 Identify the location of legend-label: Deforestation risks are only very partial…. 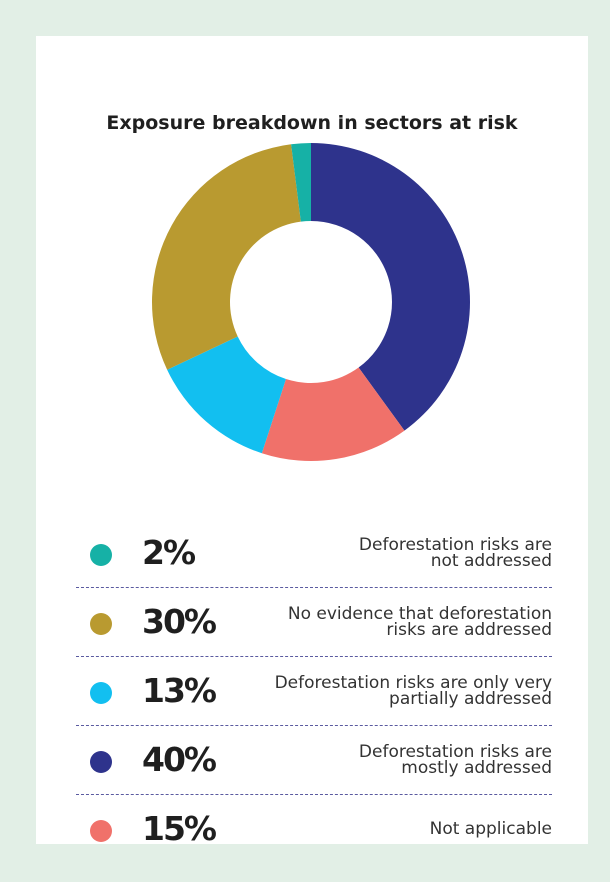
(413, 691).